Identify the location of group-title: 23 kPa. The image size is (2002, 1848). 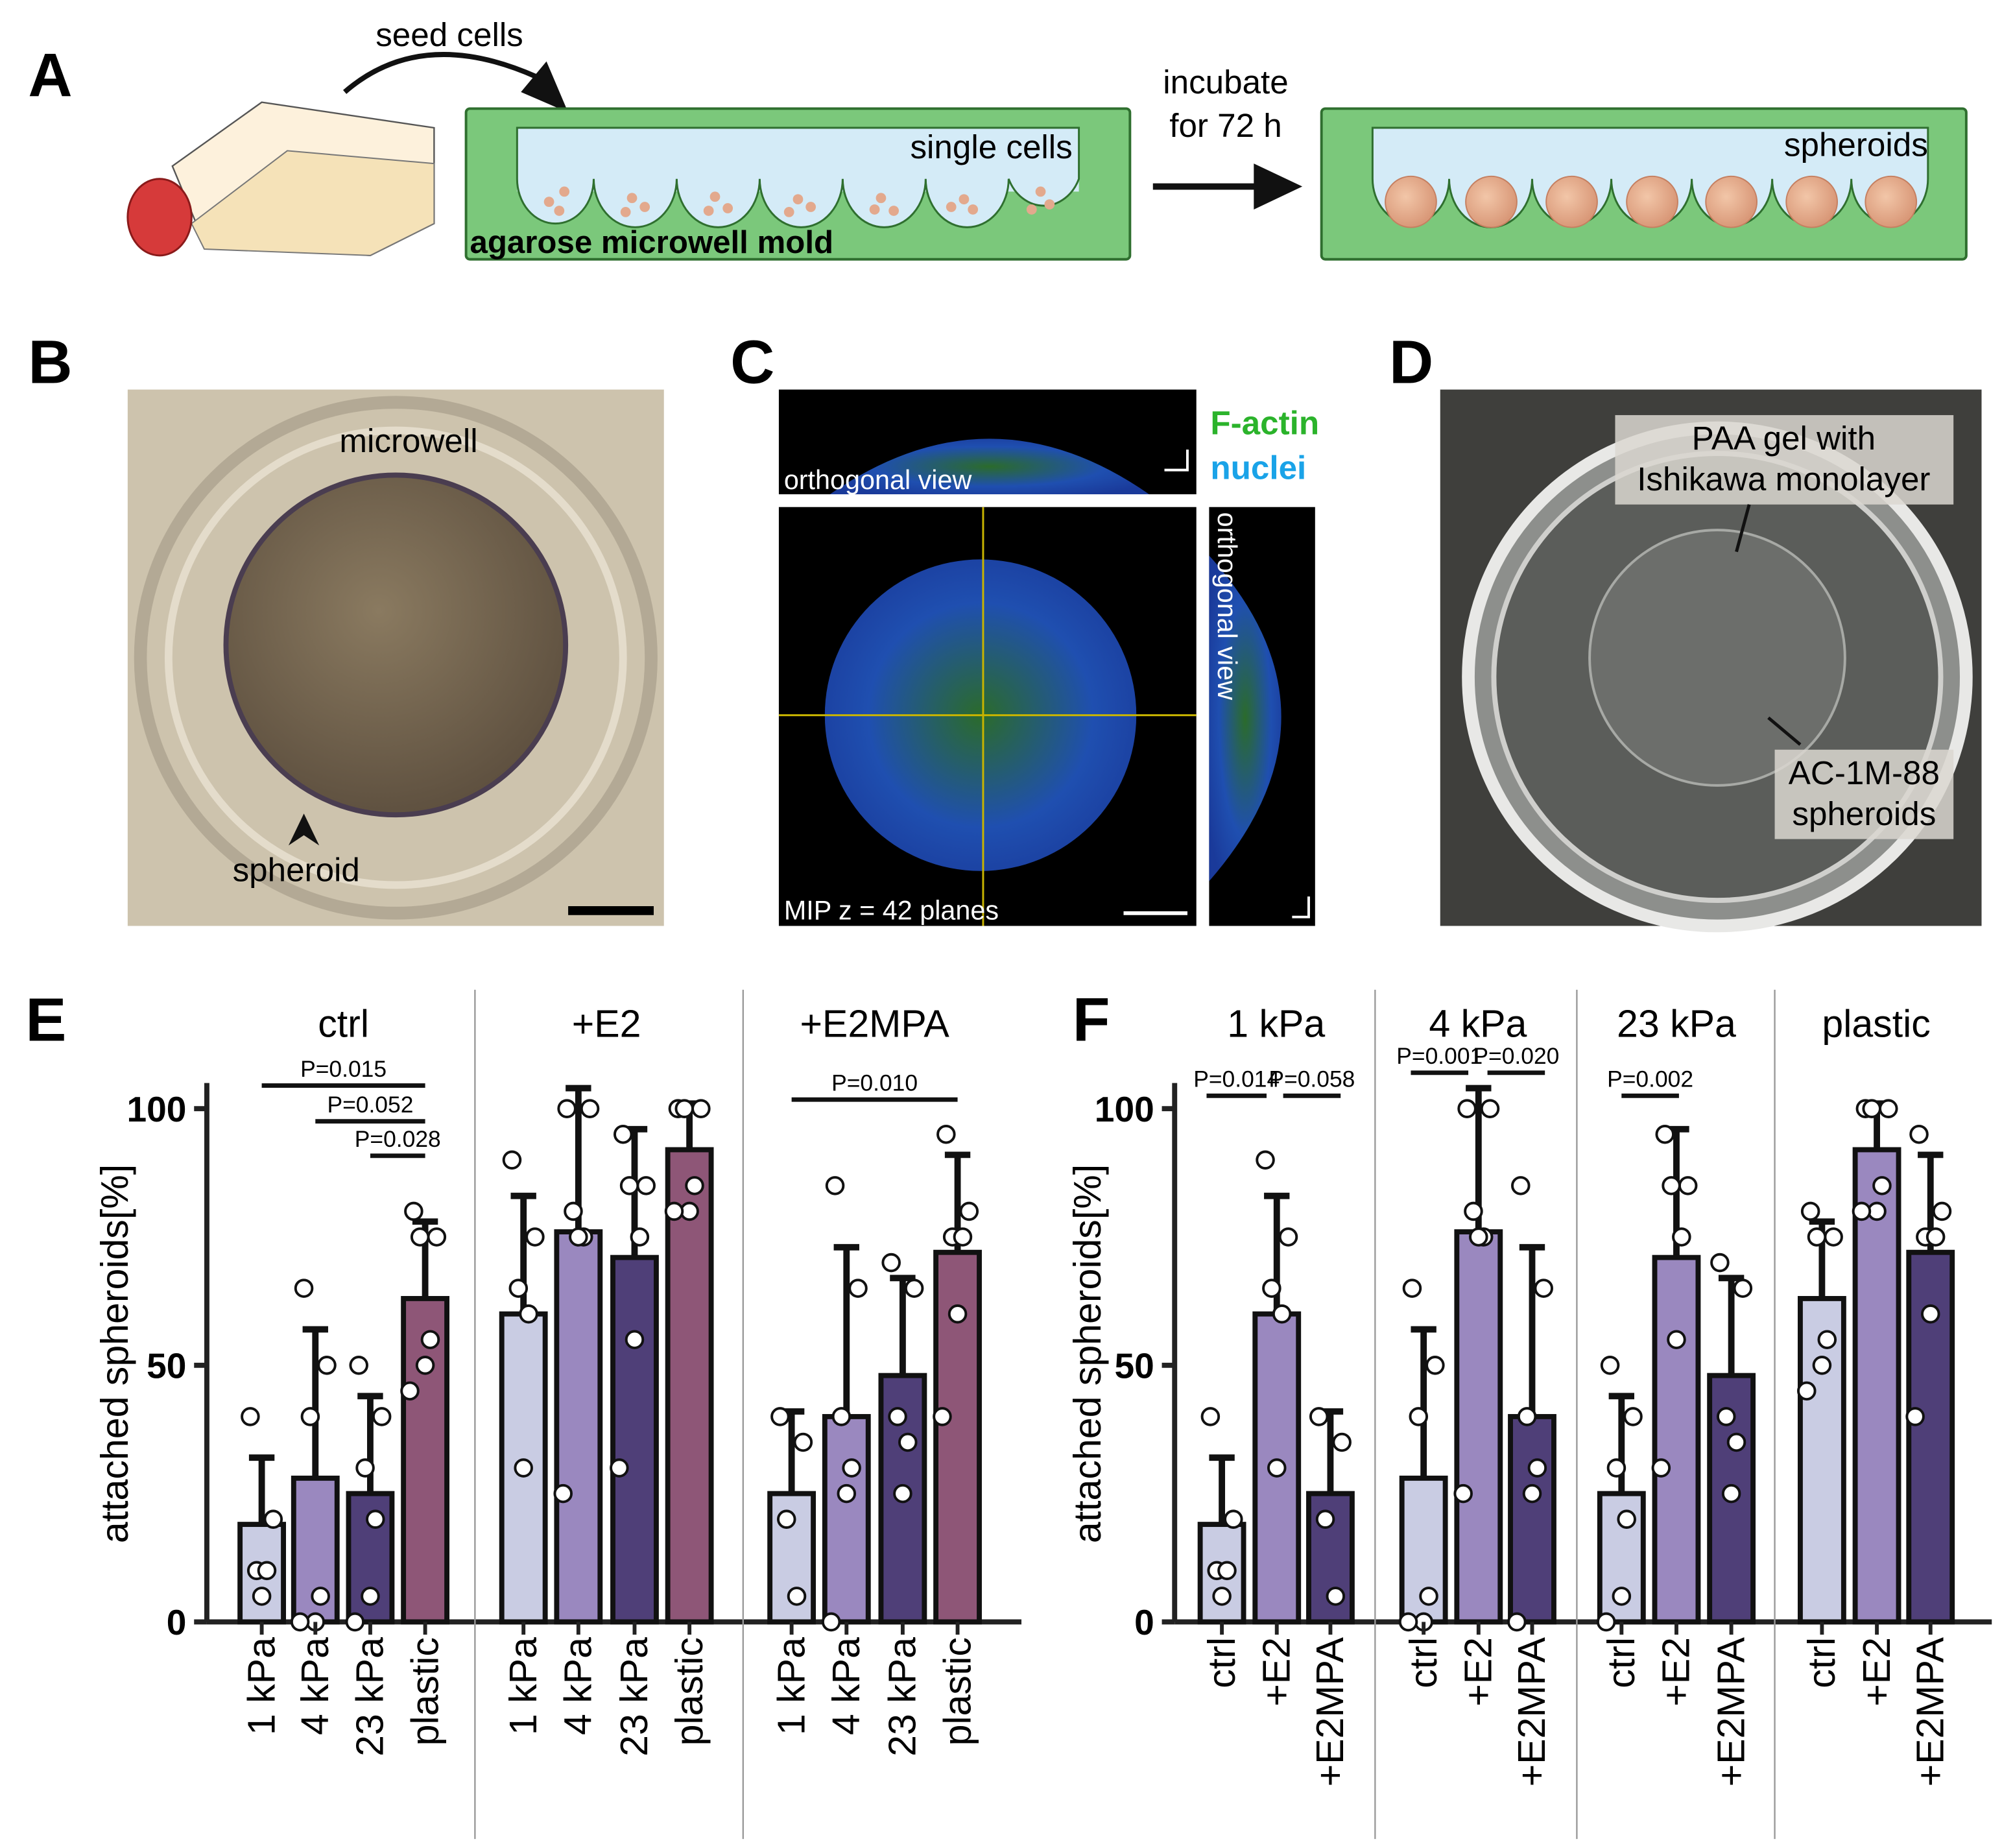
(1676, 1024).